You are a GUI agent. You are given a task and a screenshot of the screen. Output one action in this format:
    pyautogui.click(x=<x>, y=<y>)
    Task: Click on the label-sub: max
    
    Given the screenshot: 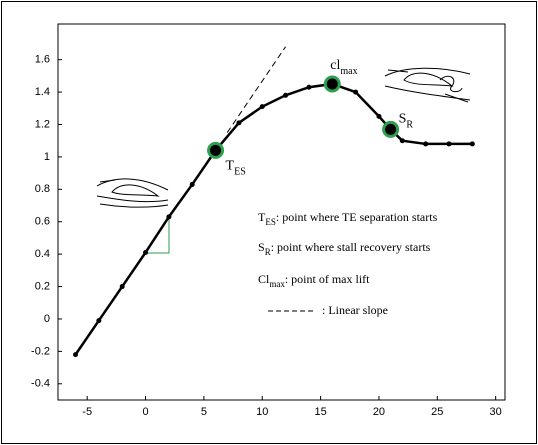 What is the action you would take?
    pyautogui.click(x=348, y=71)
    